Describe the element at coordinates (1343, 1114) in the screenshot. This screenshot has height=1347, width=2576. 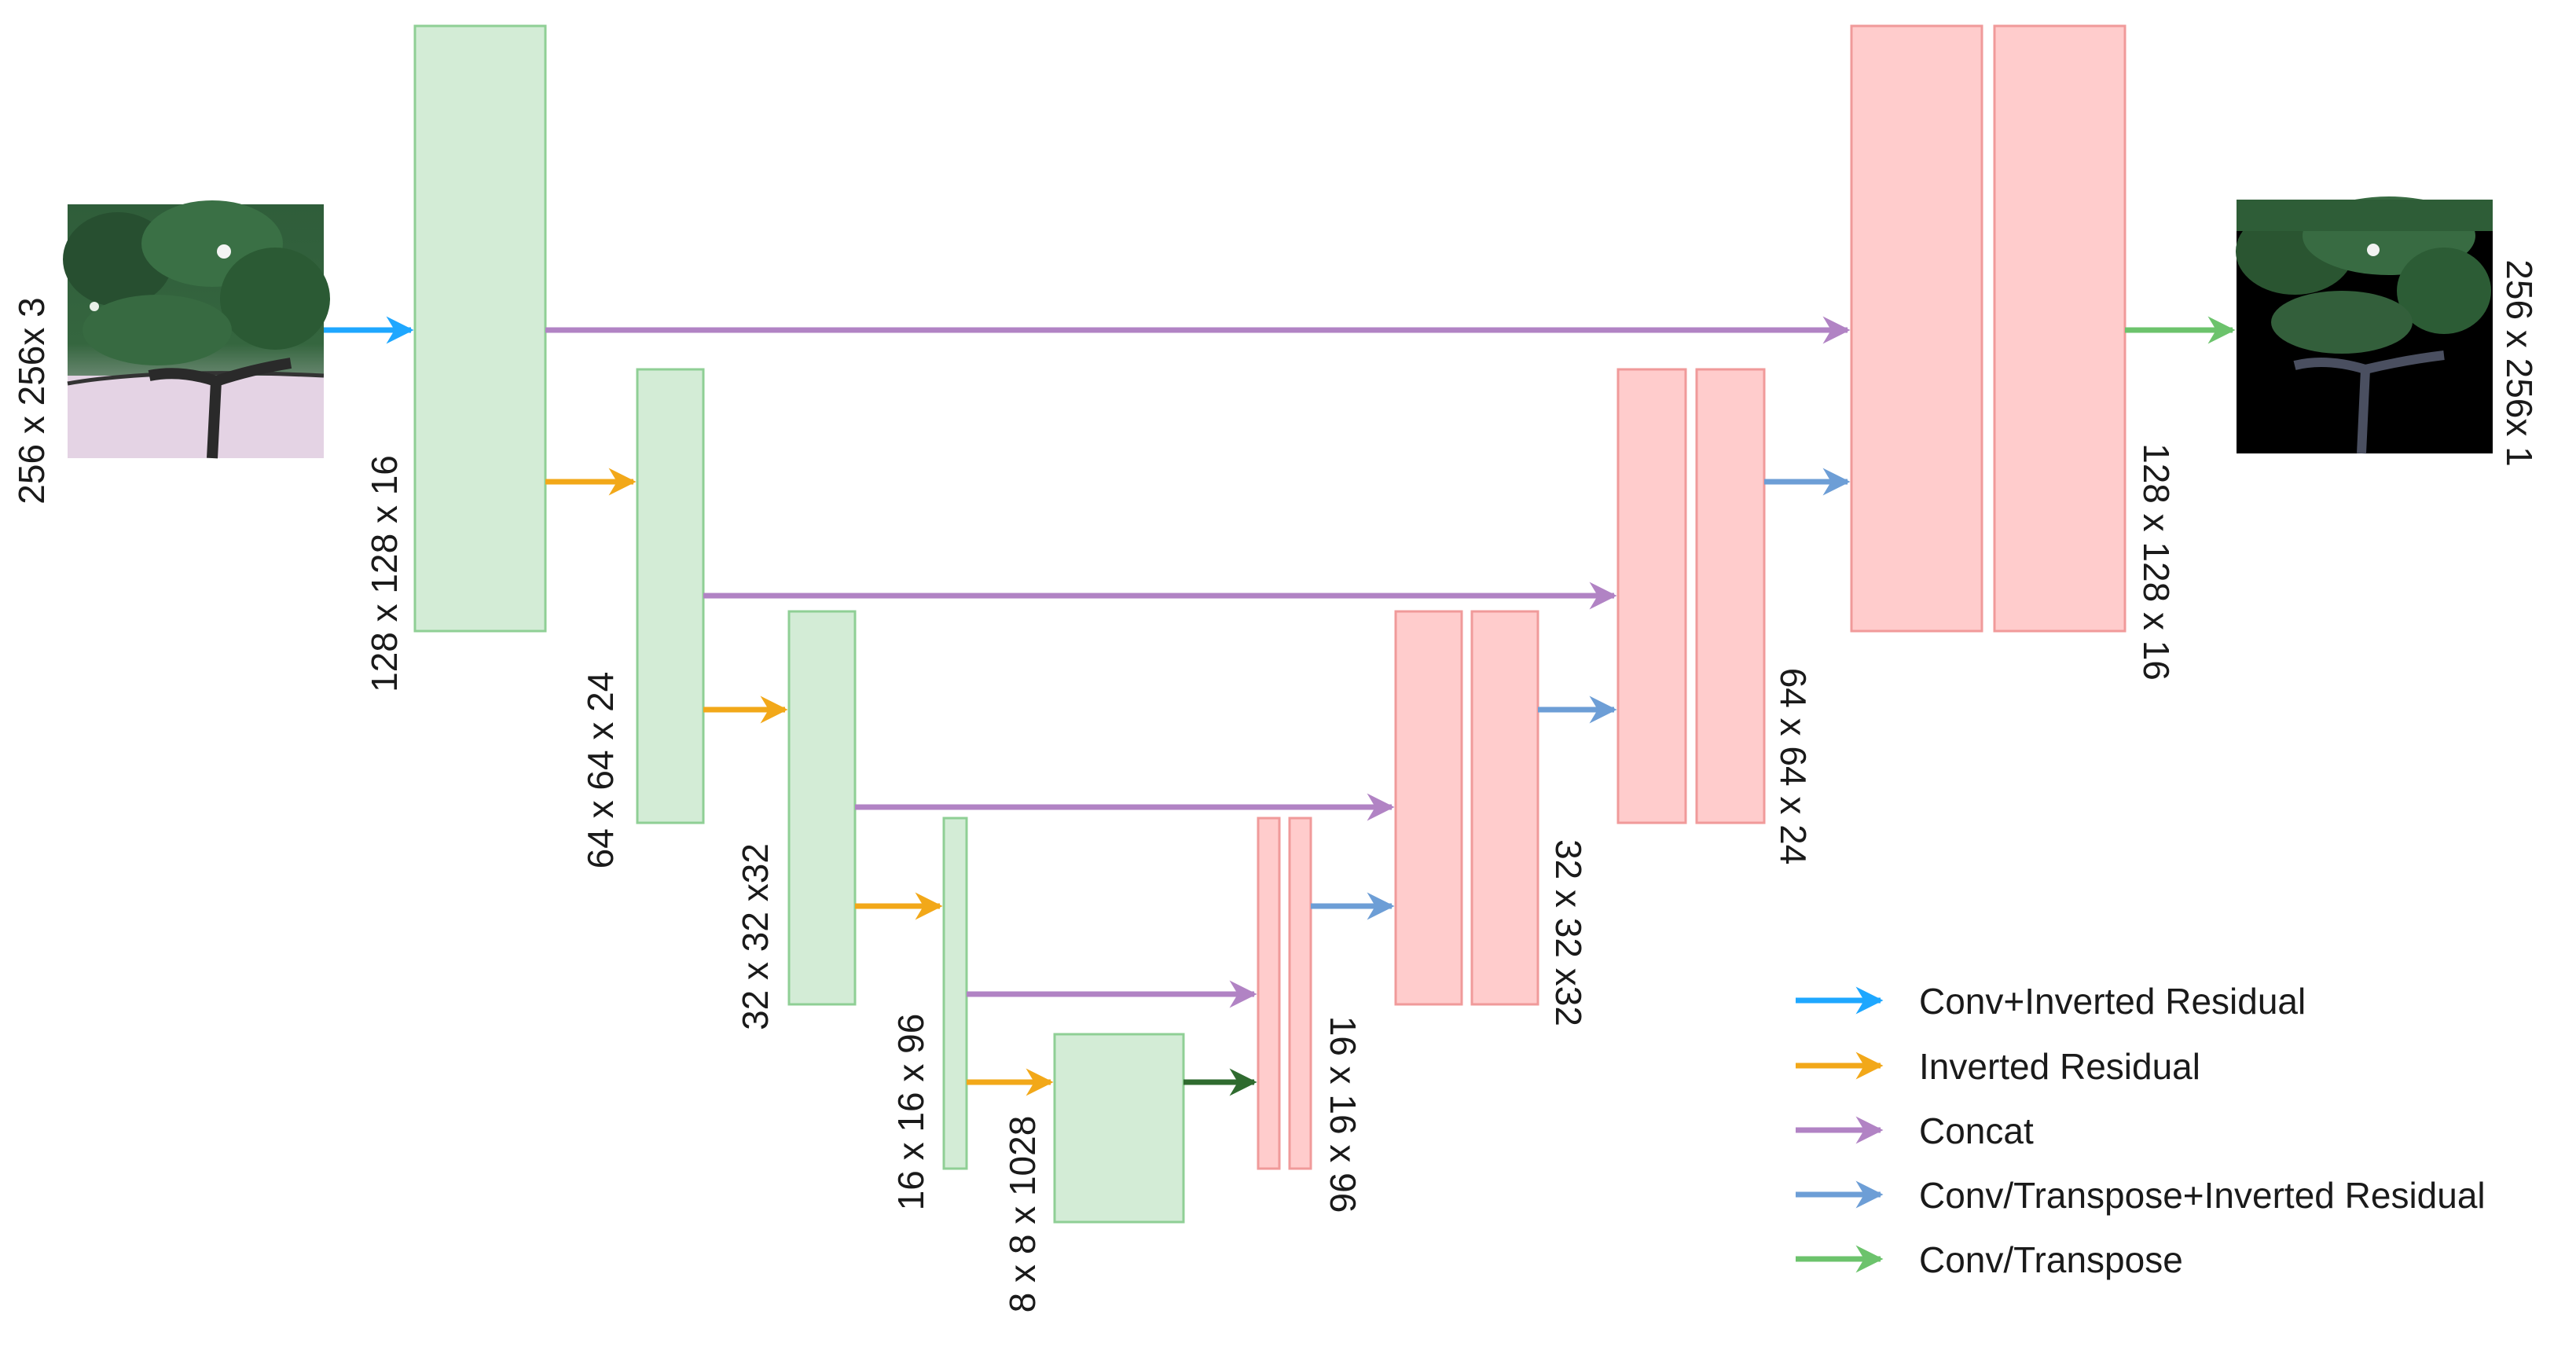
I see `decoder-1-label: 16 x 16 x 96` at that location.